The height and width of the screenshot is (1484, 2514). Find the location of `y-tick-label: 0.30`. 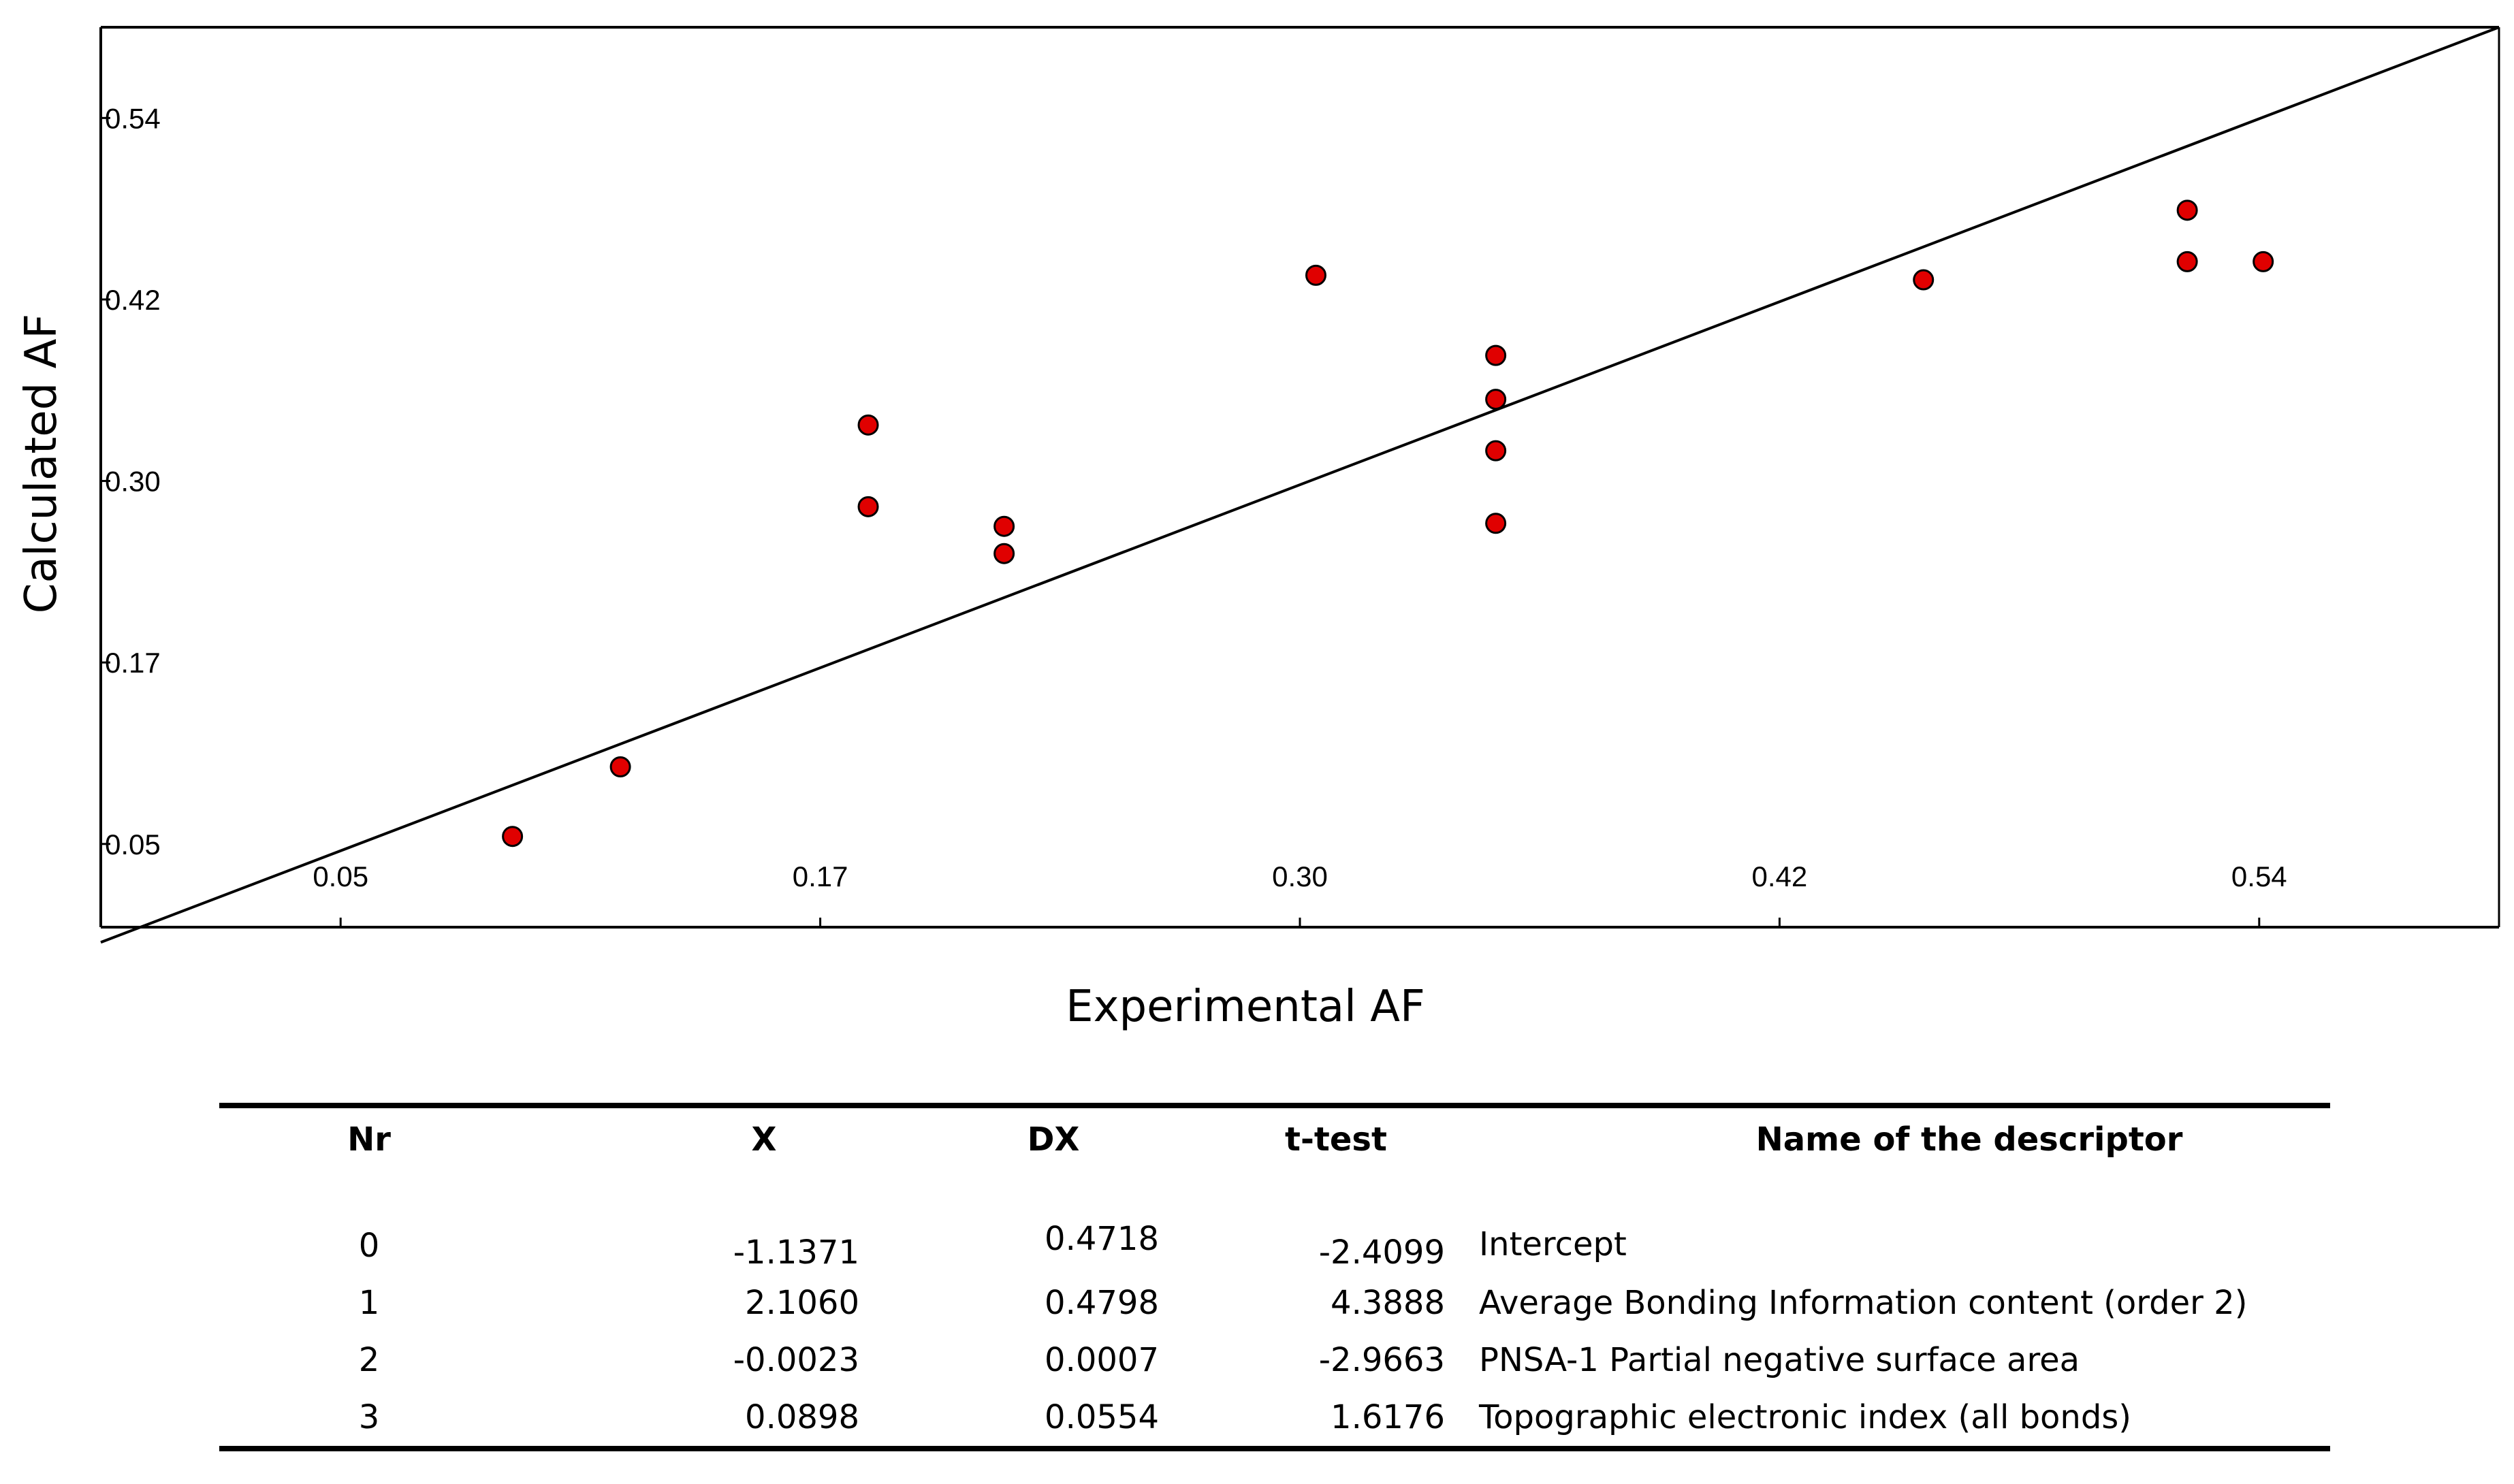

y-tick-label: 0.30 is located at coordinates (133, 482).